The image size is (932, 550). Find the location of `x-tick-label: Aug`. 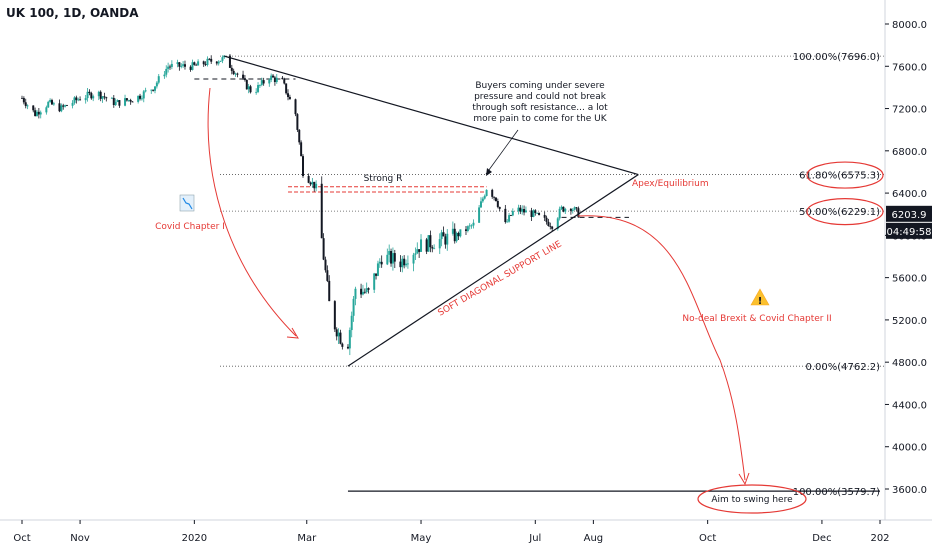

x-tick-label: Aug is located at coordinates (594, 538).